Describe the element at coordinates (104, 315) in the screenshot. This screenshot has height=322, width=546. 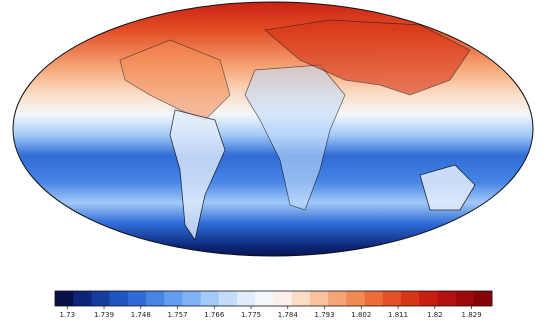
I see `colorbar-tick-label: 1.739` at that location.